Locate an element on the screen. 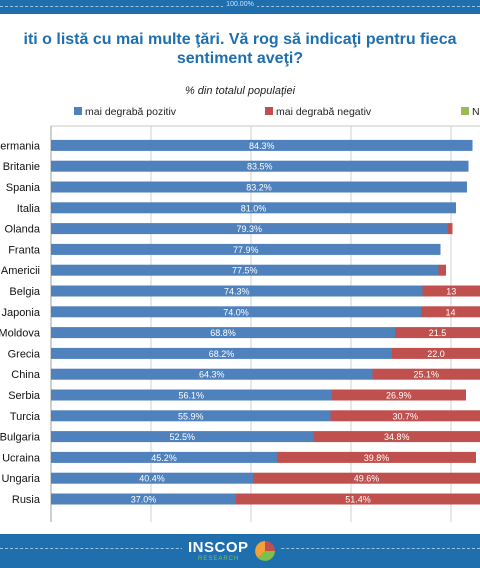 Image resolution: width=480 pixels, height=568 pixels. chart-subtitle: % din totalul populaţiei is located at coordinates (240, 91).